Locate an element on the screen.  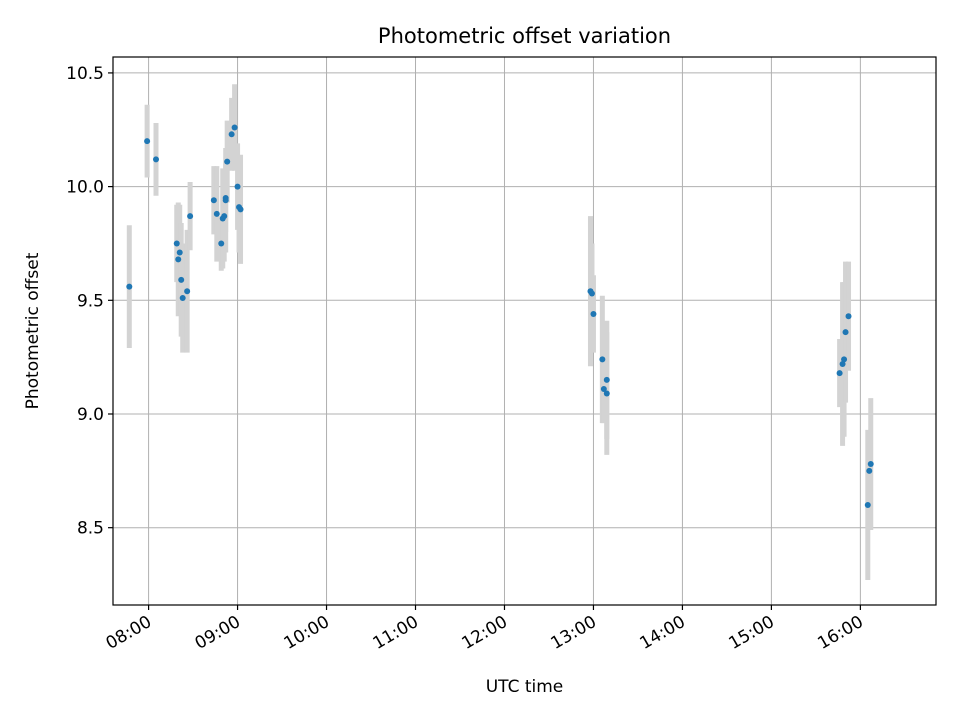
y-tick-label: 10.5 is located at coordinates (85, 74).